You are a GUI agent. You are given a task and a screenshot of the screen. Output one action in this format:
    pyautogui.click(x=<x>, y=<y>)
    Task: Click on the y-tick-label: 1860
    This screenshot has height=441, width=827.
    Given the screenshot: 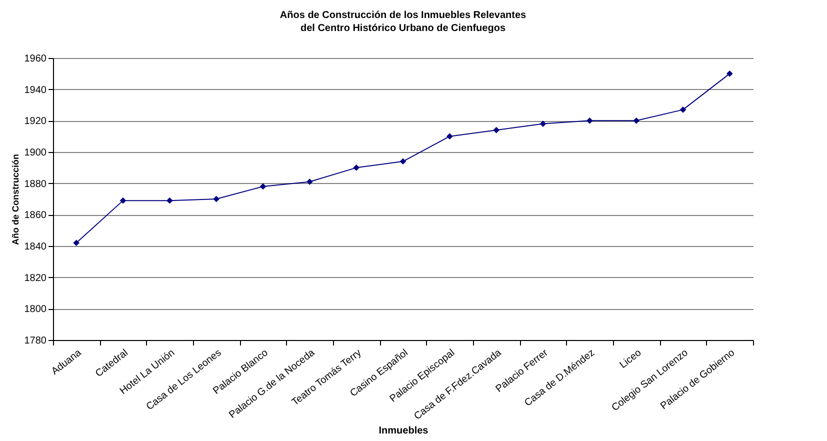 What is the action you would take?
    pyautogui.click(x=35, y=216)
    